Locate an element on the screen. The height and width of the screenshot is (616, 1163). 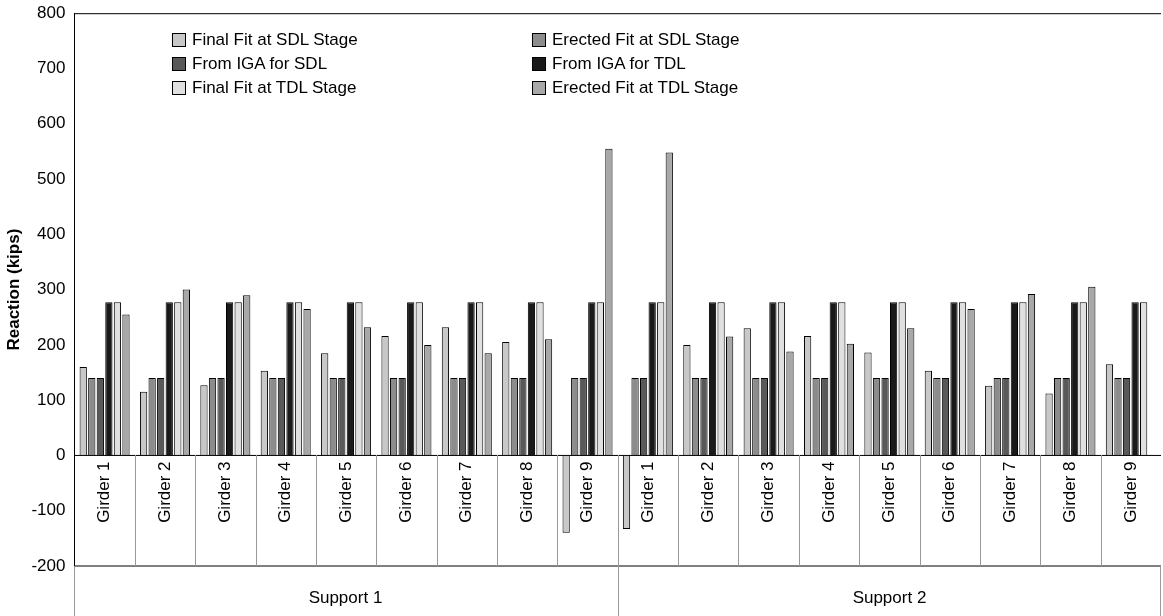
legend-label: Final Fit at SDL Stage is located at coordinates (275, 40).